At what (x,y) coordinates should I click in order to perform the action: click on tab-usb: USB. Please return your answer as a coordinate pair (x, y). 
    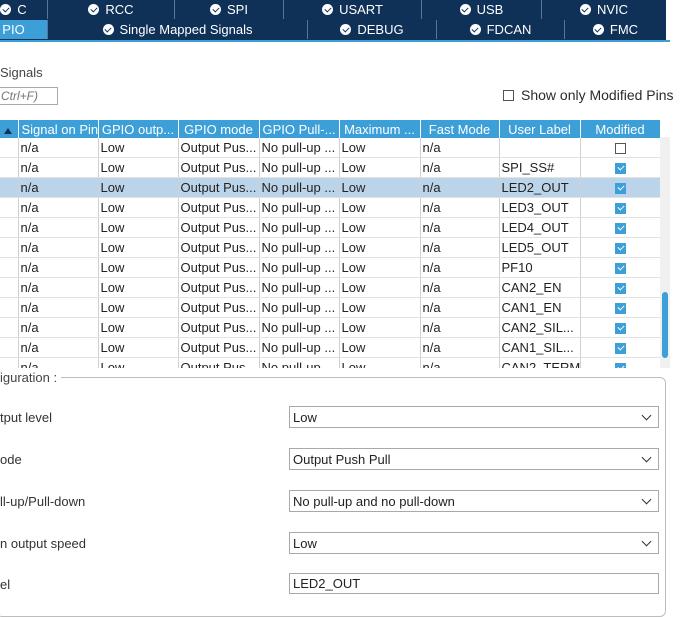
    Looking at the image, I should click on (482, 9).